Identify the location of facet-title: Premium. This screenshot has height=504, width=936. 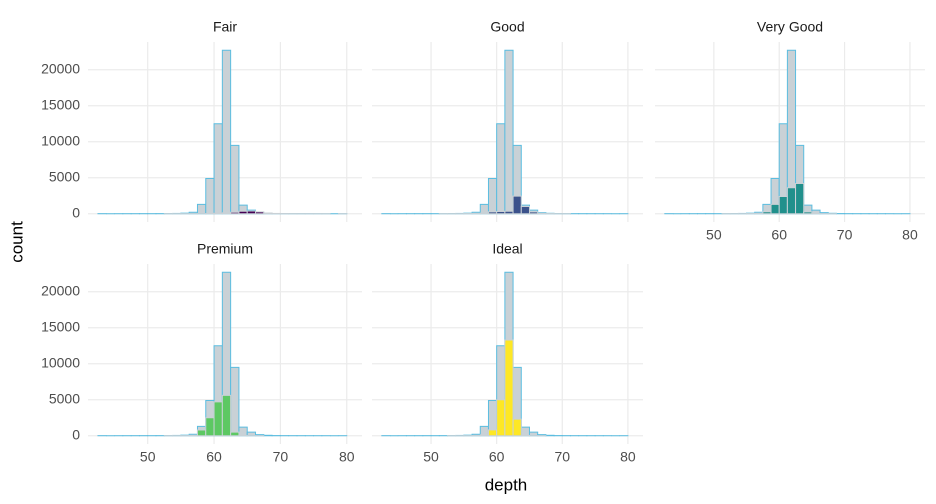
(225, 249).